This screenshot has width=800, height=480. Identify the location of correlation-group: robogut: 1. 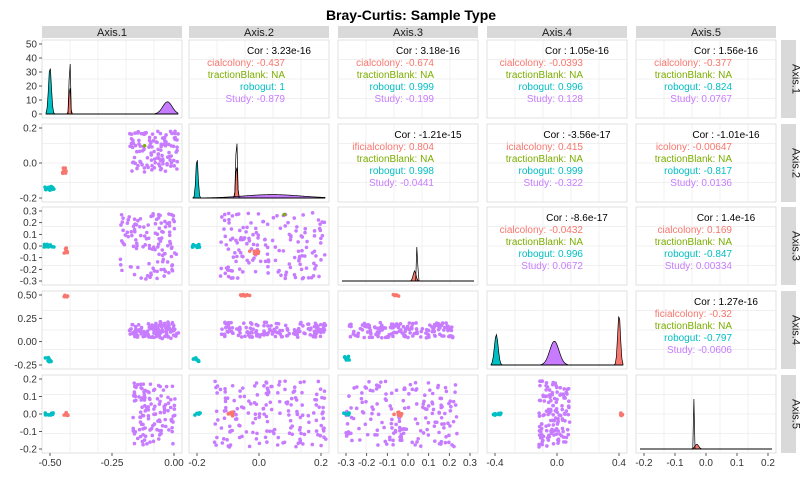
(262, 87).